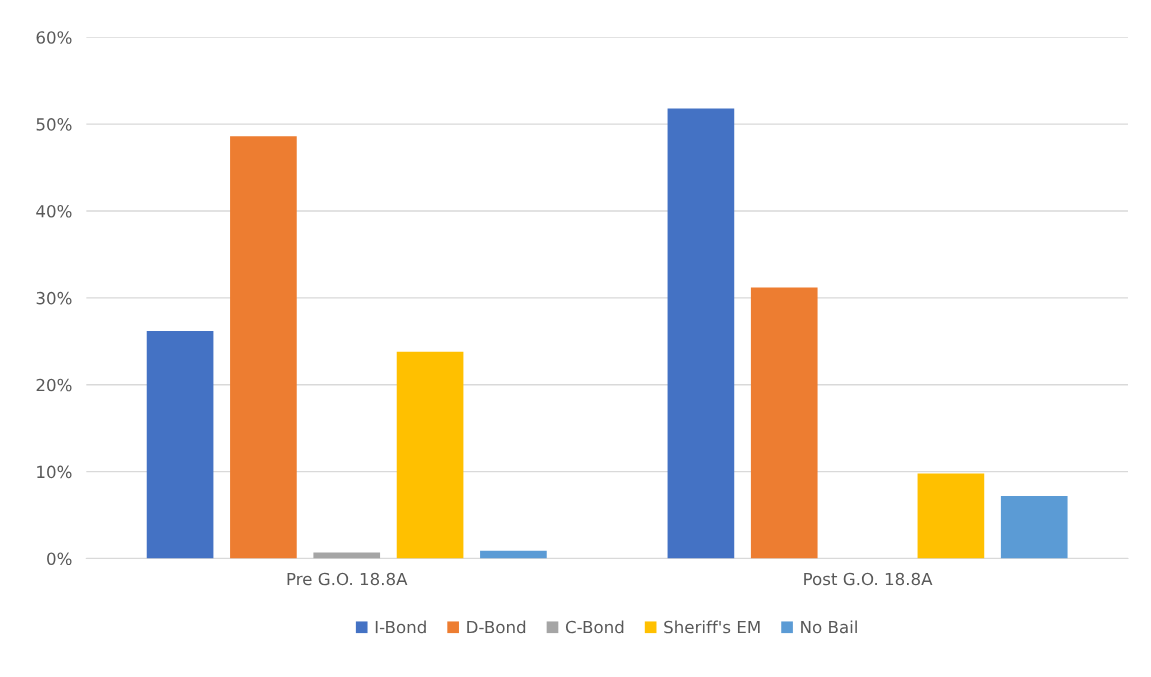  What do you see at coordinates (54, 37) in the screenshot?
I see `y-tick-label: 60%` at bounding box center [54, 37].